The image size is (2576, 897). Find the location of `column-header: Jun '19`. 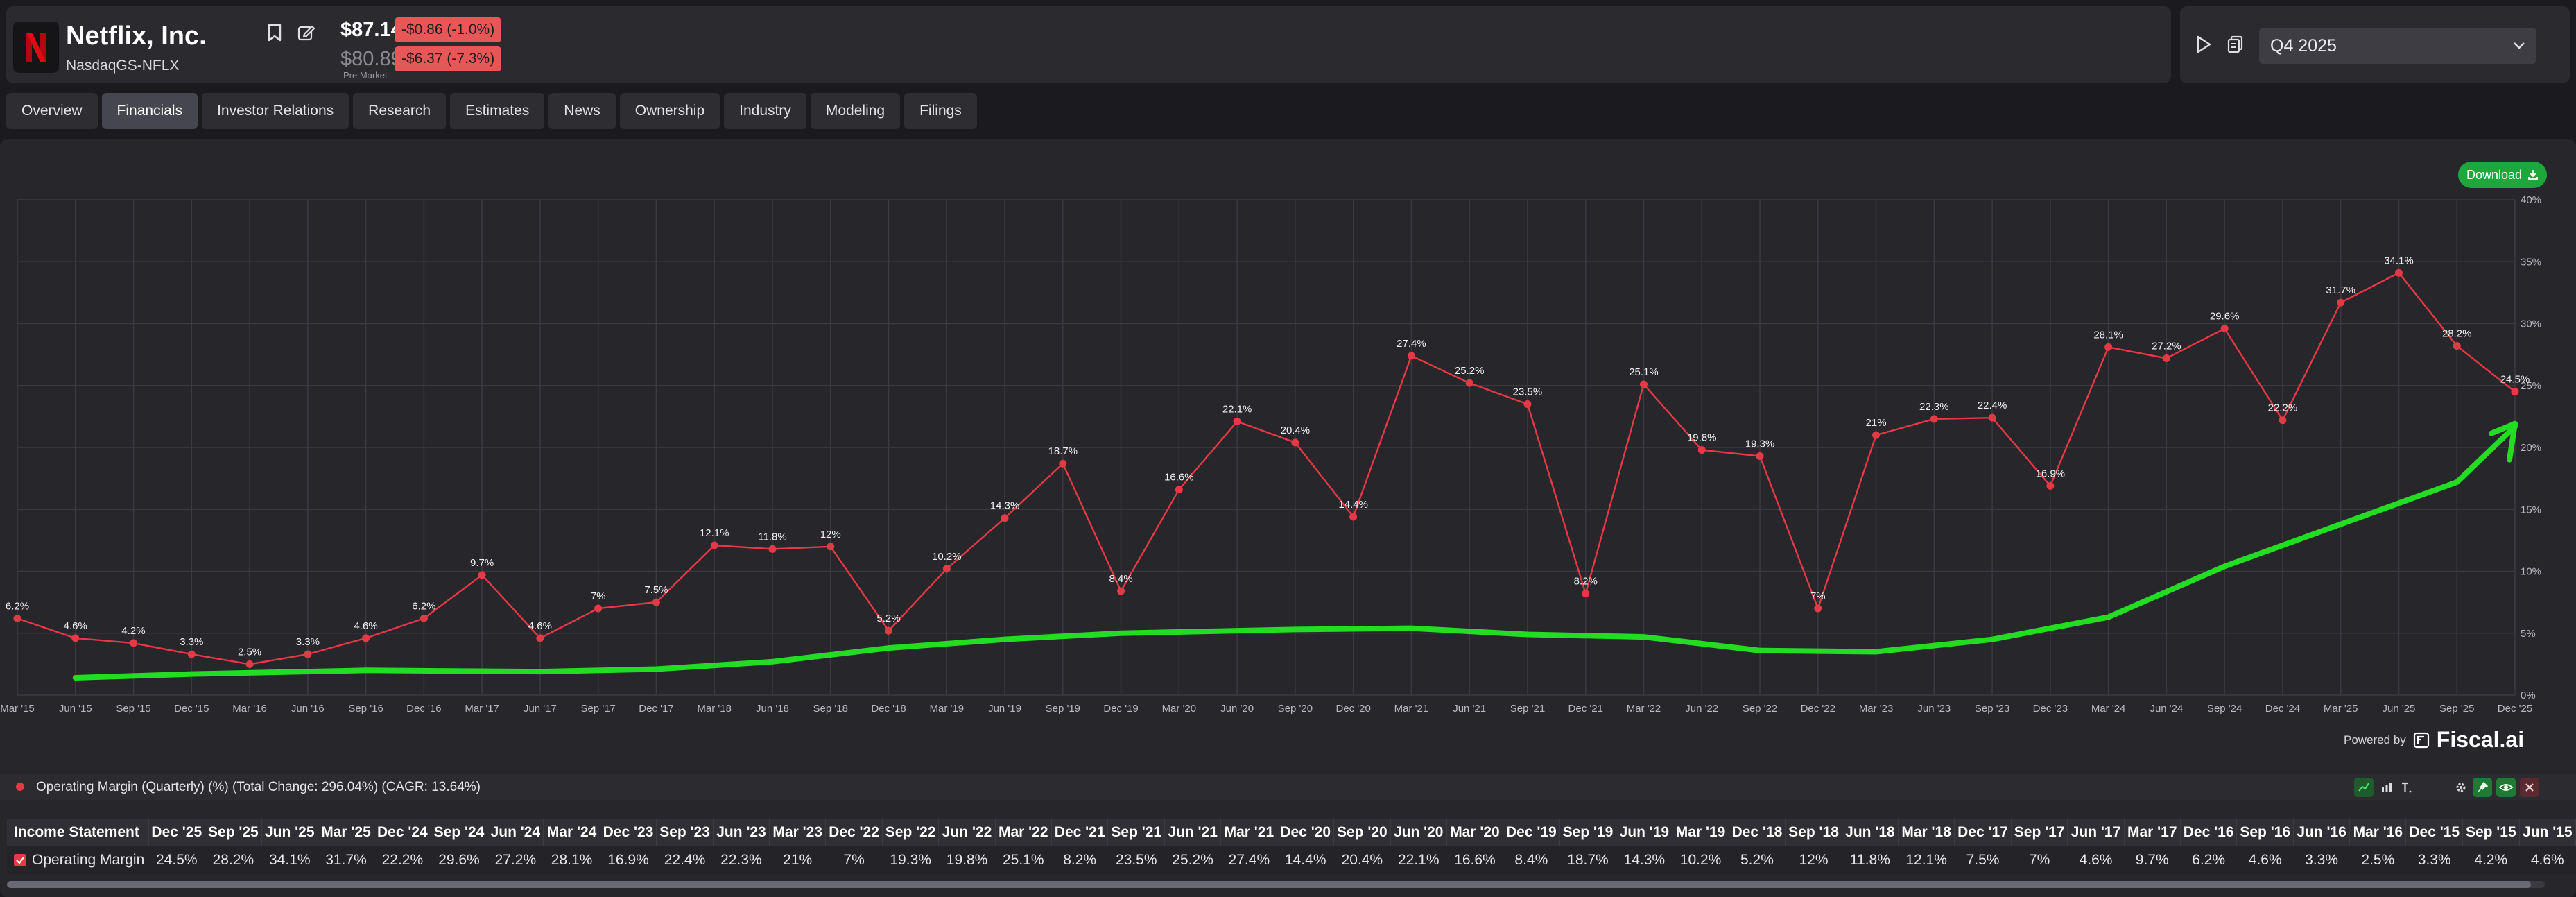

column-header: Jun '19 is located at coordinates (1644, 832).